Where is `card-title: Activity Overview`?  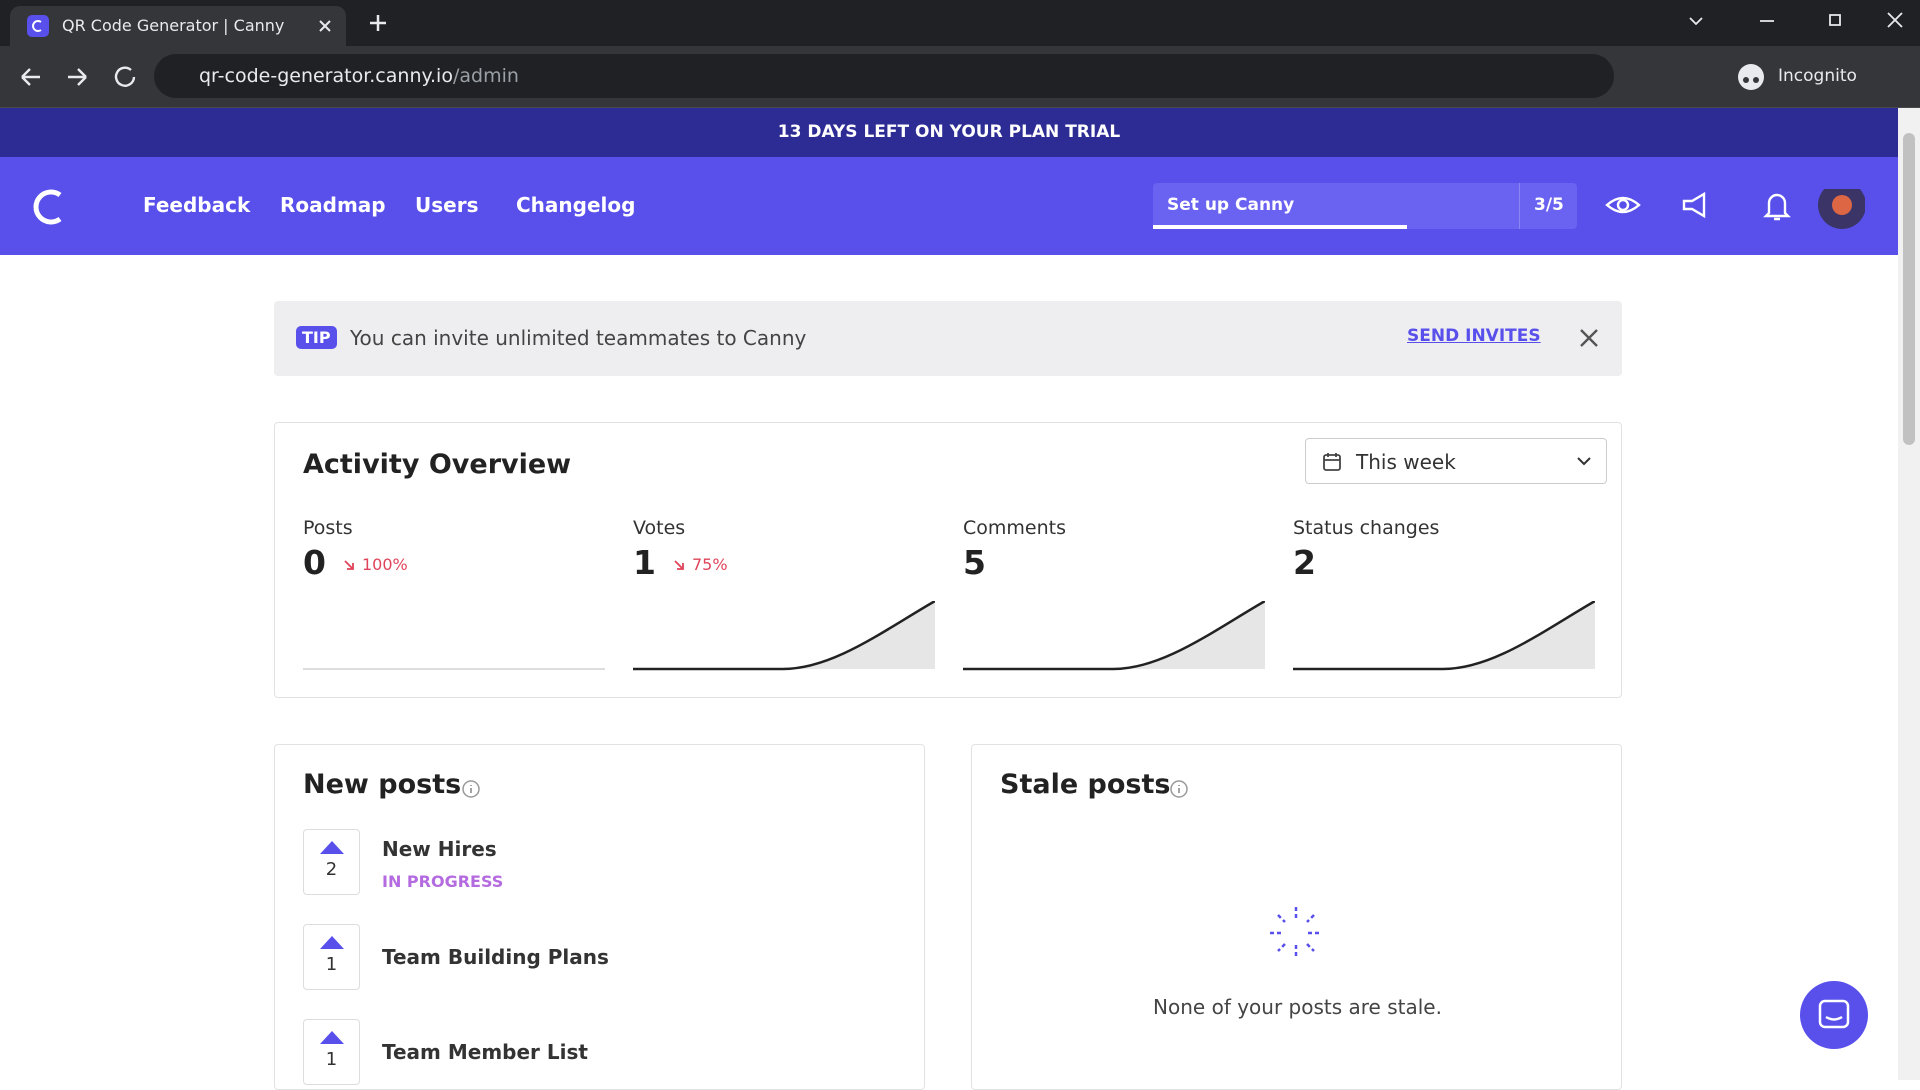 card-title: Activity Overview is located at coordinates (437, 464).